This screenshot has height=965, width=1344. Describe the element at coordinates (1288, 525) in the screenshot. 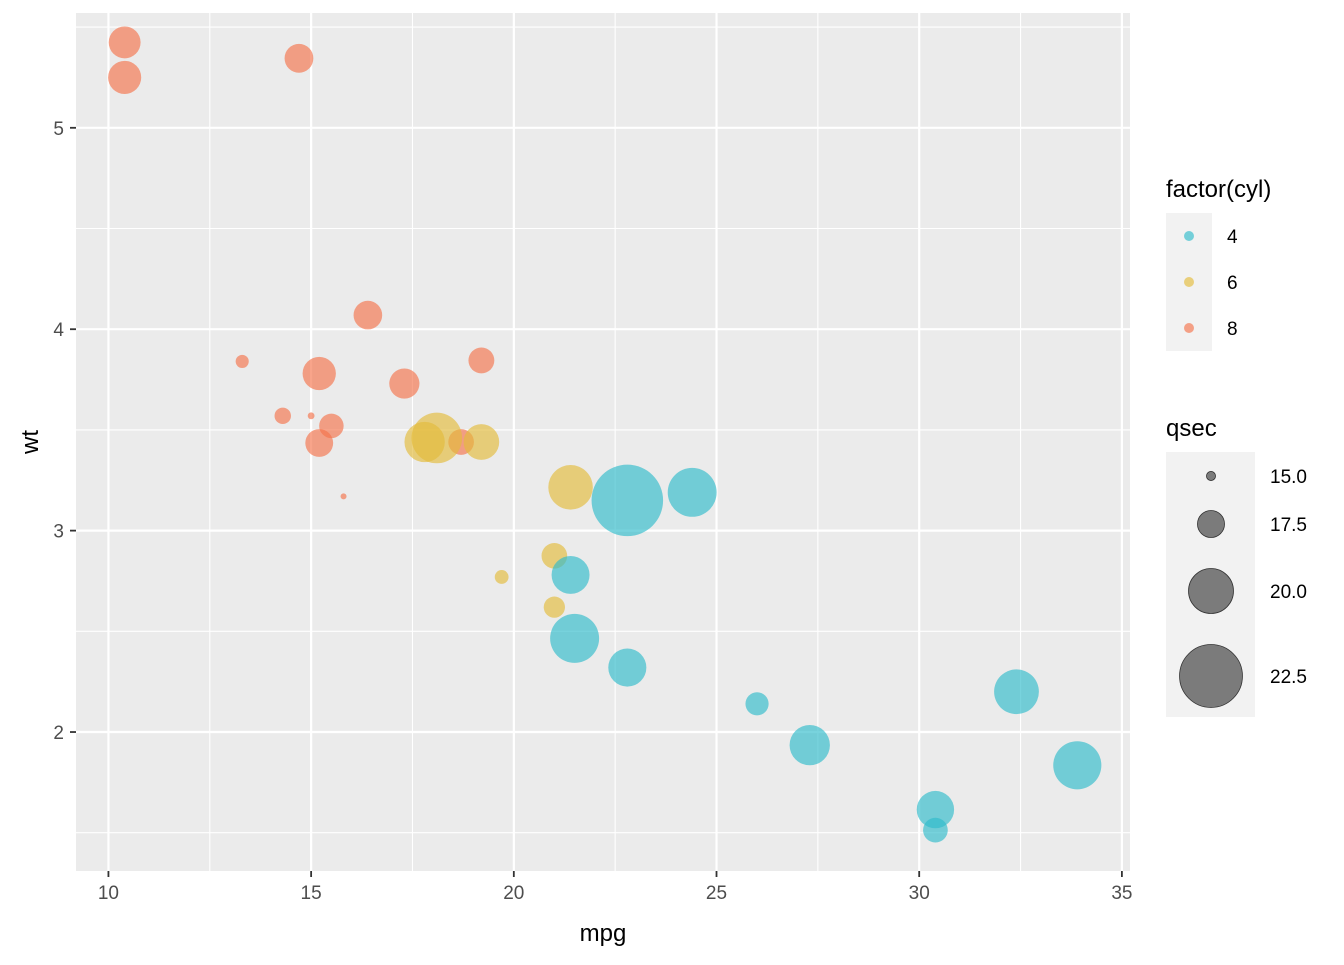

I see `size-legend-label: 17.5` at that location.